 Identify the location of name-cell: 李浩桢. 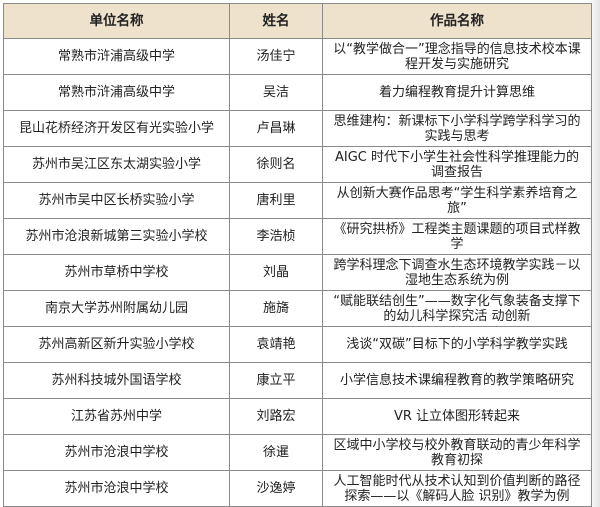
(276, 236).